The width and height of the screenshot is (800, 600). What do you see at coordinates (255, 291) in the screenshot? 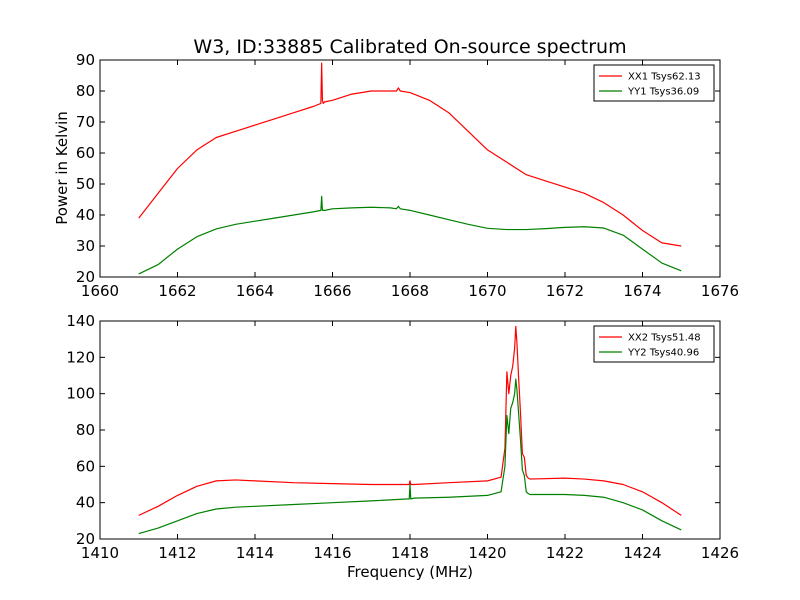
I see `x-tick-label: 1664` at bounding box center [255, 291].